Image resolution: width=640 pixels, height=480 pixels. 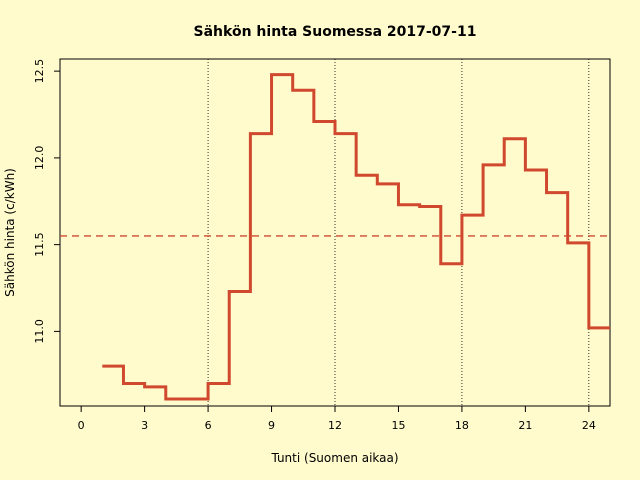 I want to click on x-tick-label: 12, so click(x=335, y=425).